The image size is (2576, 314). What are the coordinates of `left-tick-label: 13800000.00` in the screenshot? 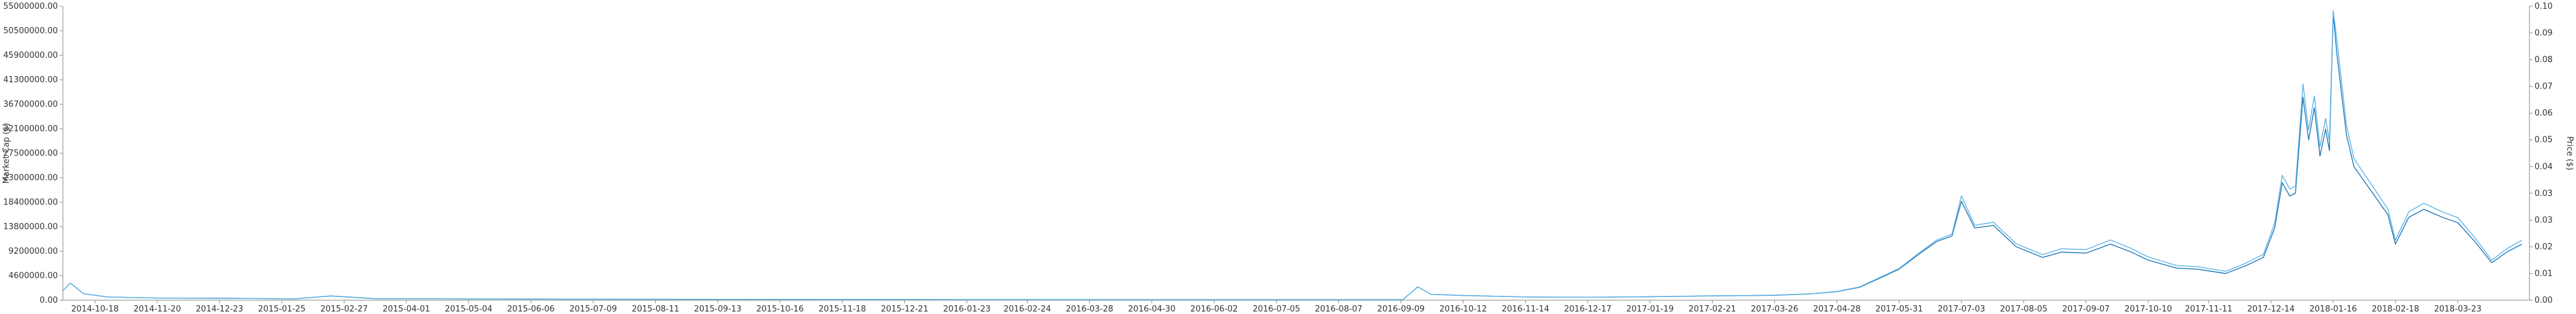 It's located at (30, 227).